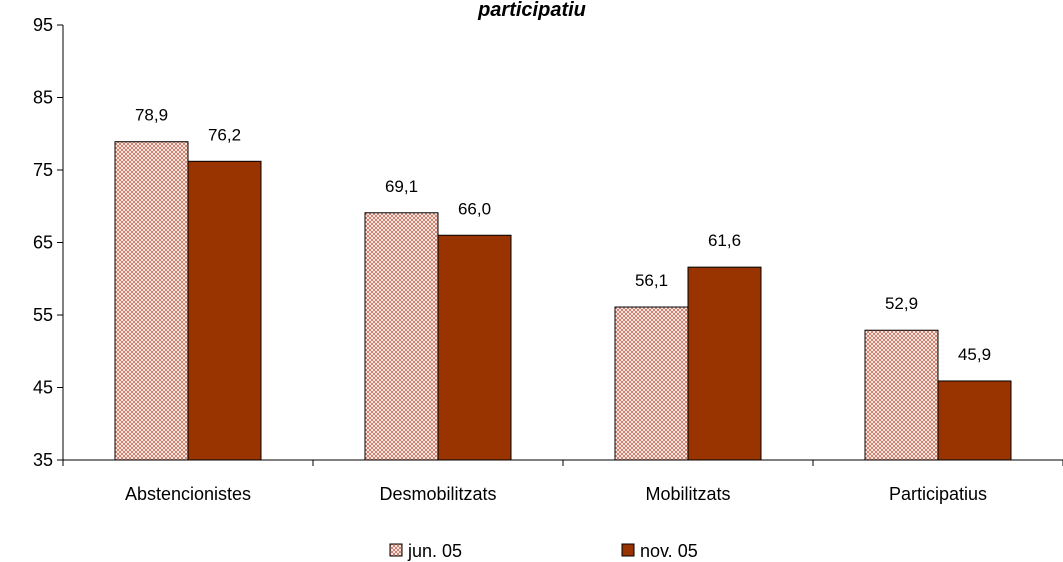  I want to click on y-tick-label: 85, so click(43, 98).